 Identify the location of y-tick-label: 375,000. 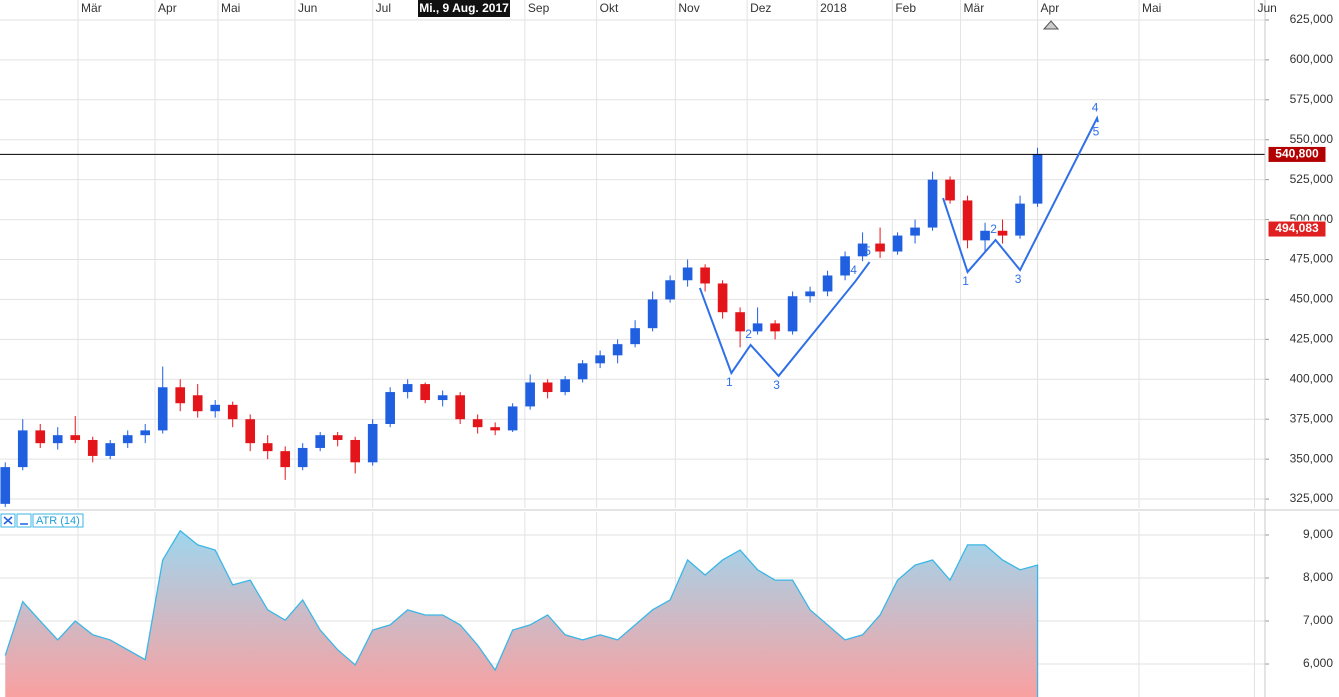
(1312, 418).